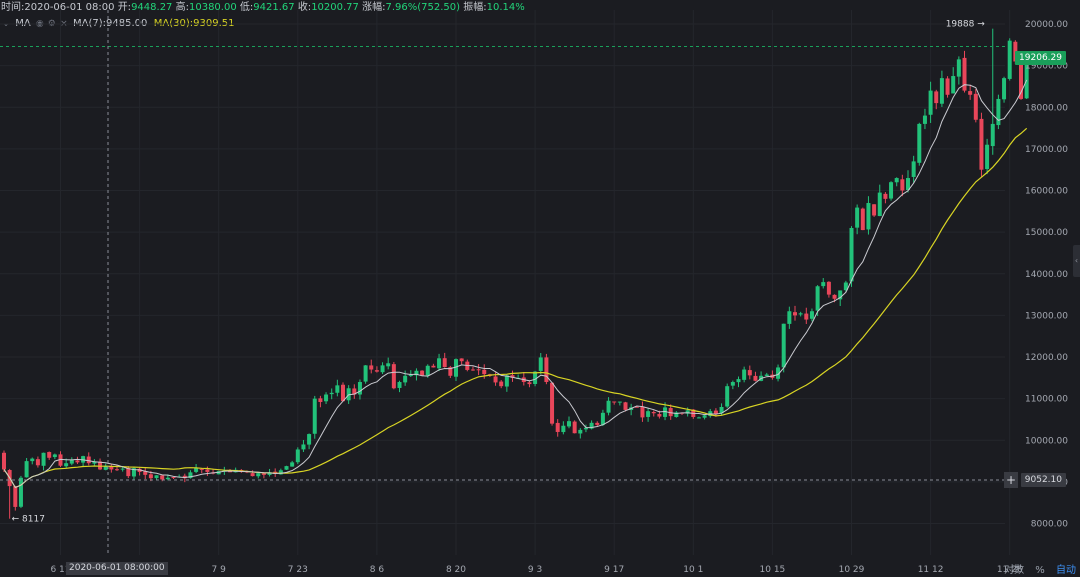 The width and height of the screenshot is (1080, 577). I want to click on scale-controls: 对数 % 自动, so click(1036, 568).